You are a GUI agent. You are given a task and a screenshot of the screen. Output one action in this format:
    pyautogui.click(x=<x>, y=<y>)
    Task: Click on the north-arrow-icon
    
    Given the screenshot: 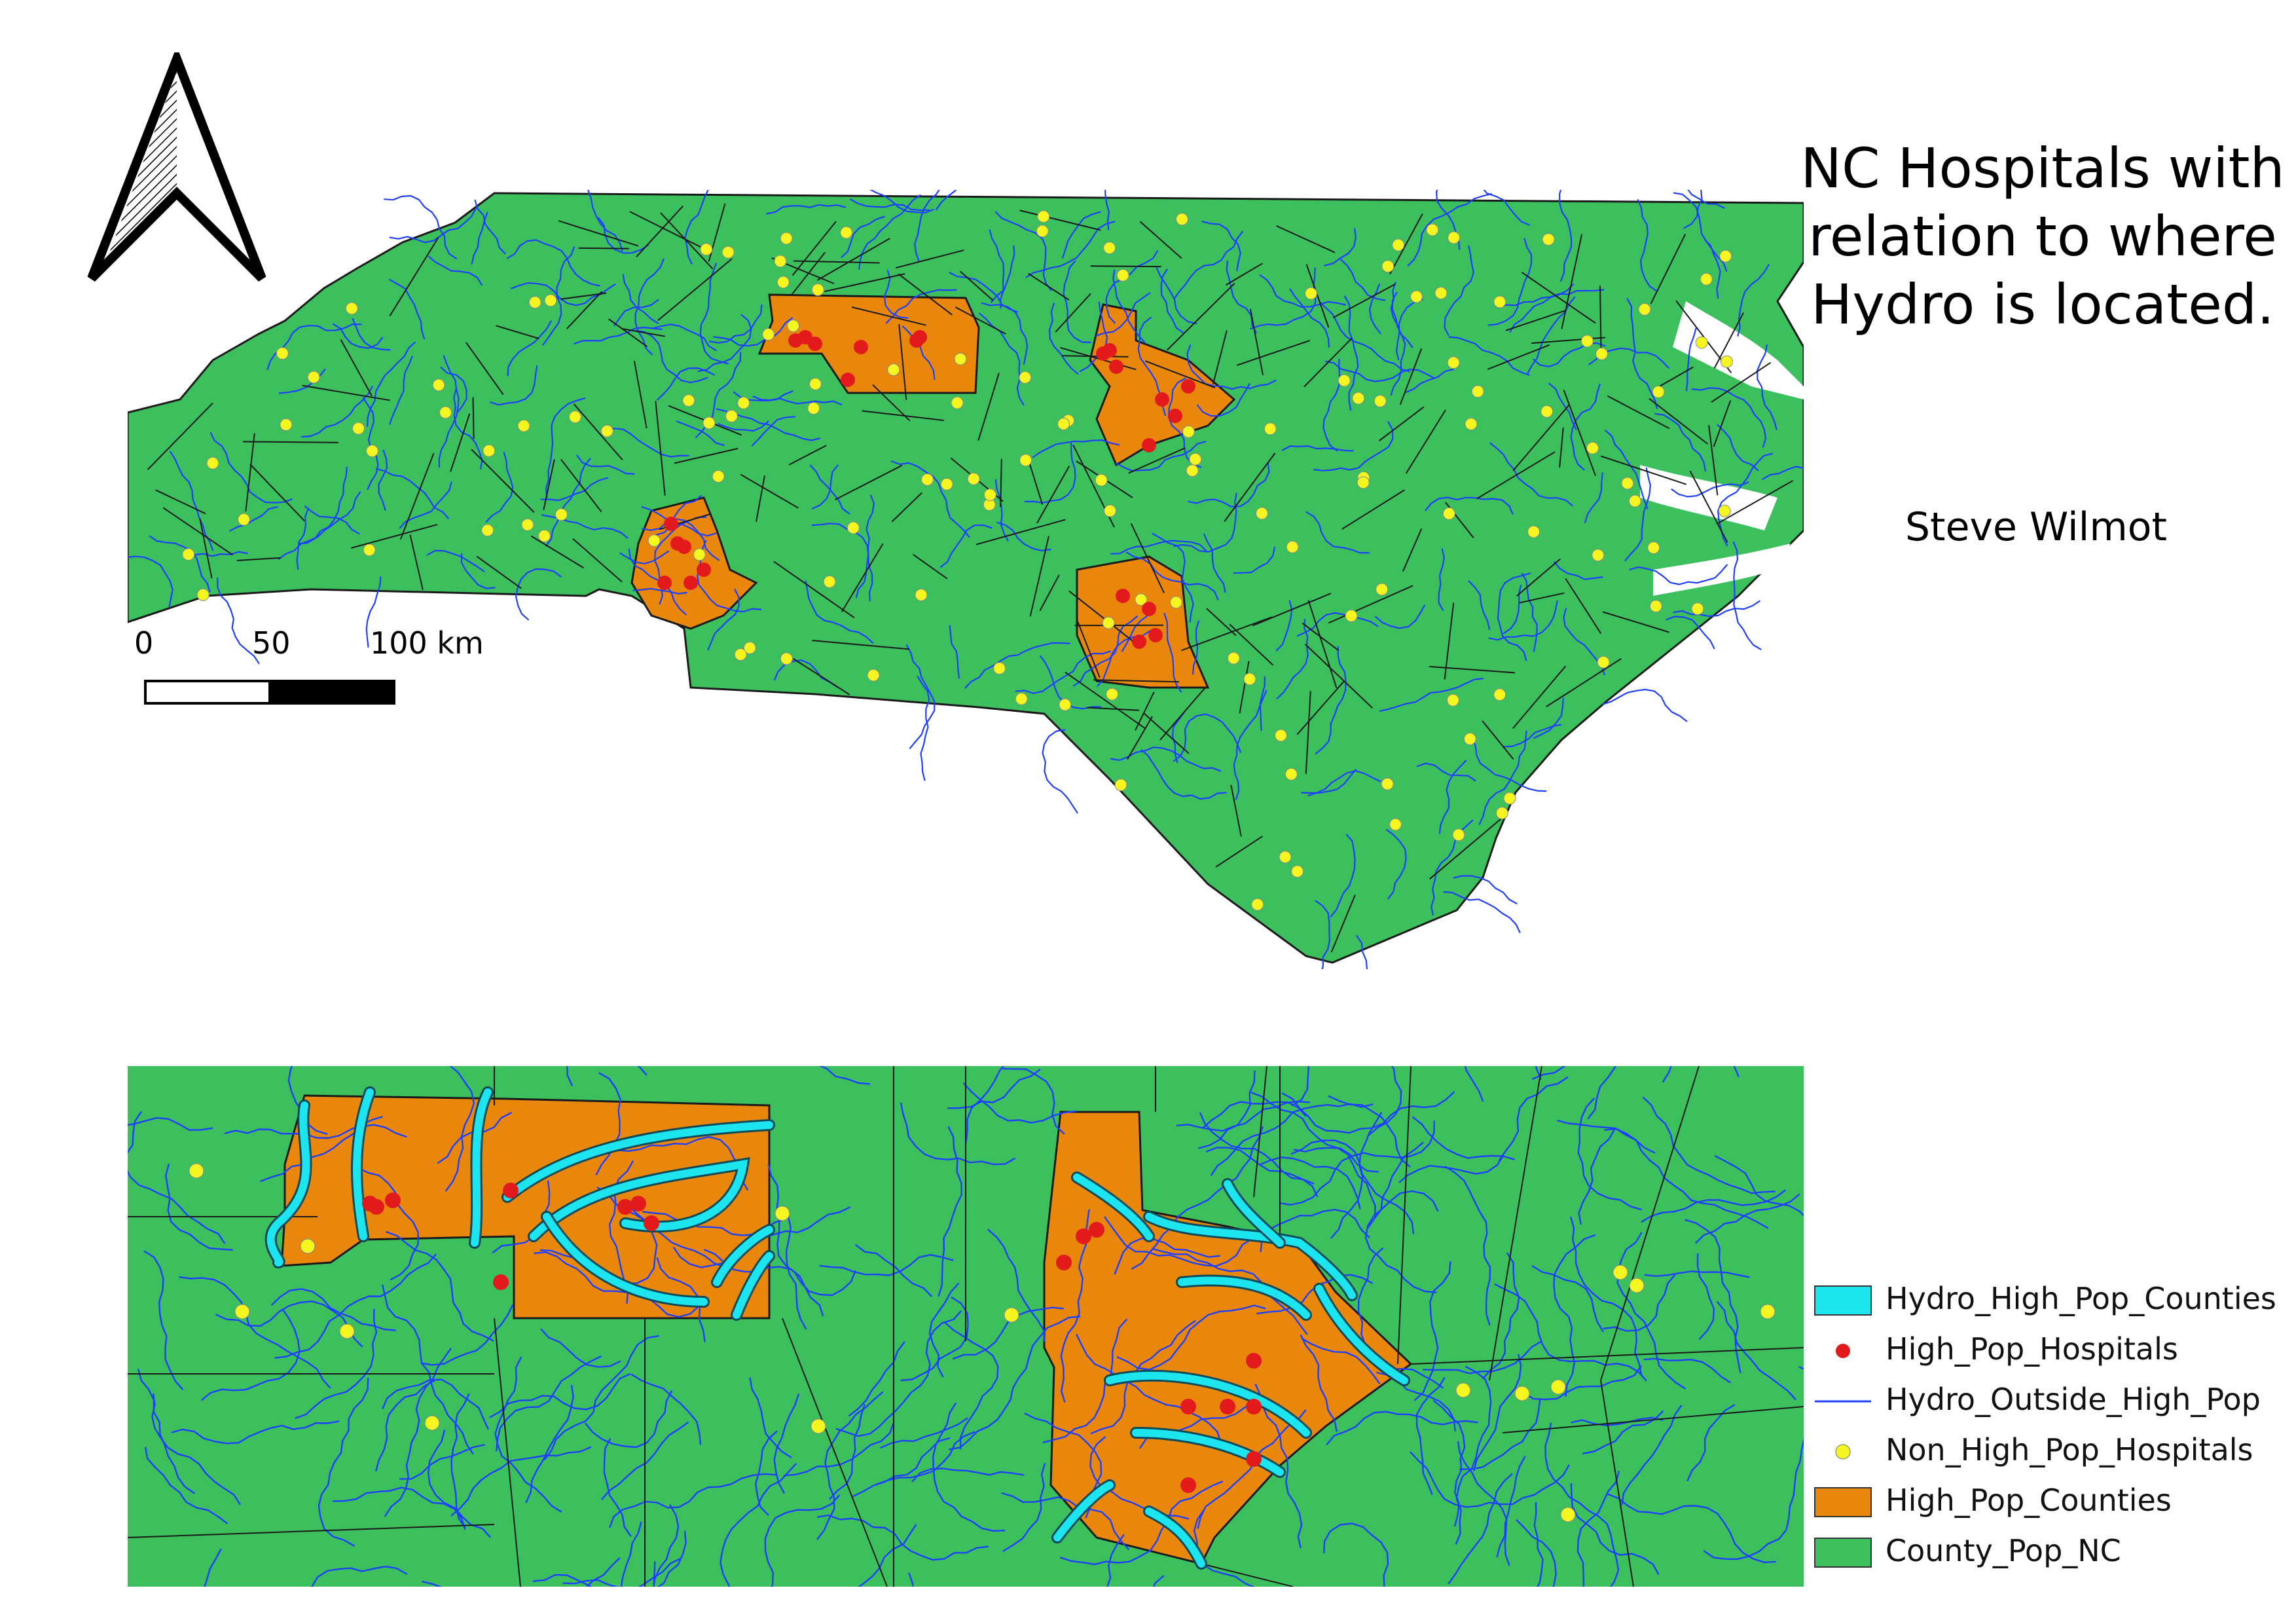 What is the action you would take?
    pyautogui.click(x=176, y=167)
    